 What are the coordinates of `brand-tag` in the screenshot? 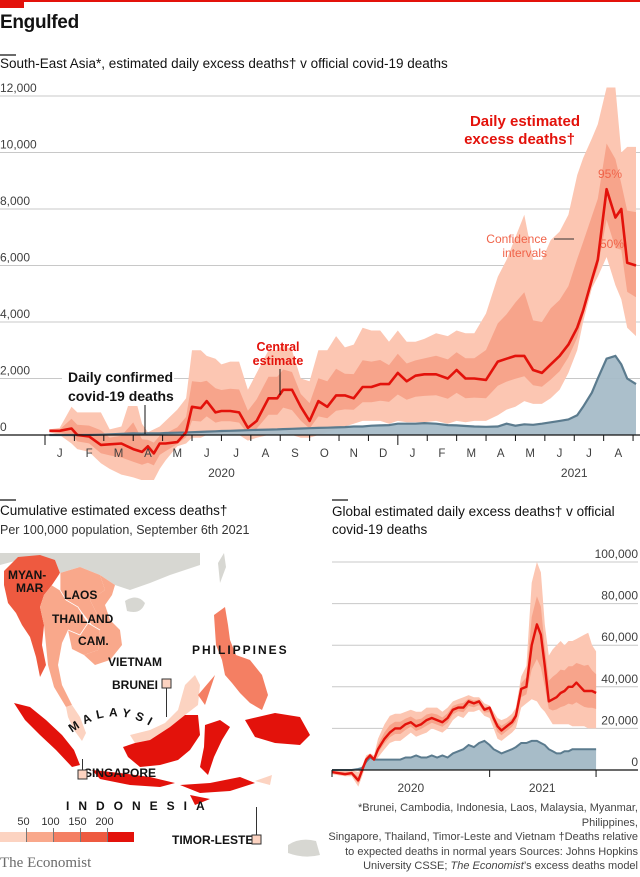 It's located at (12, 4).